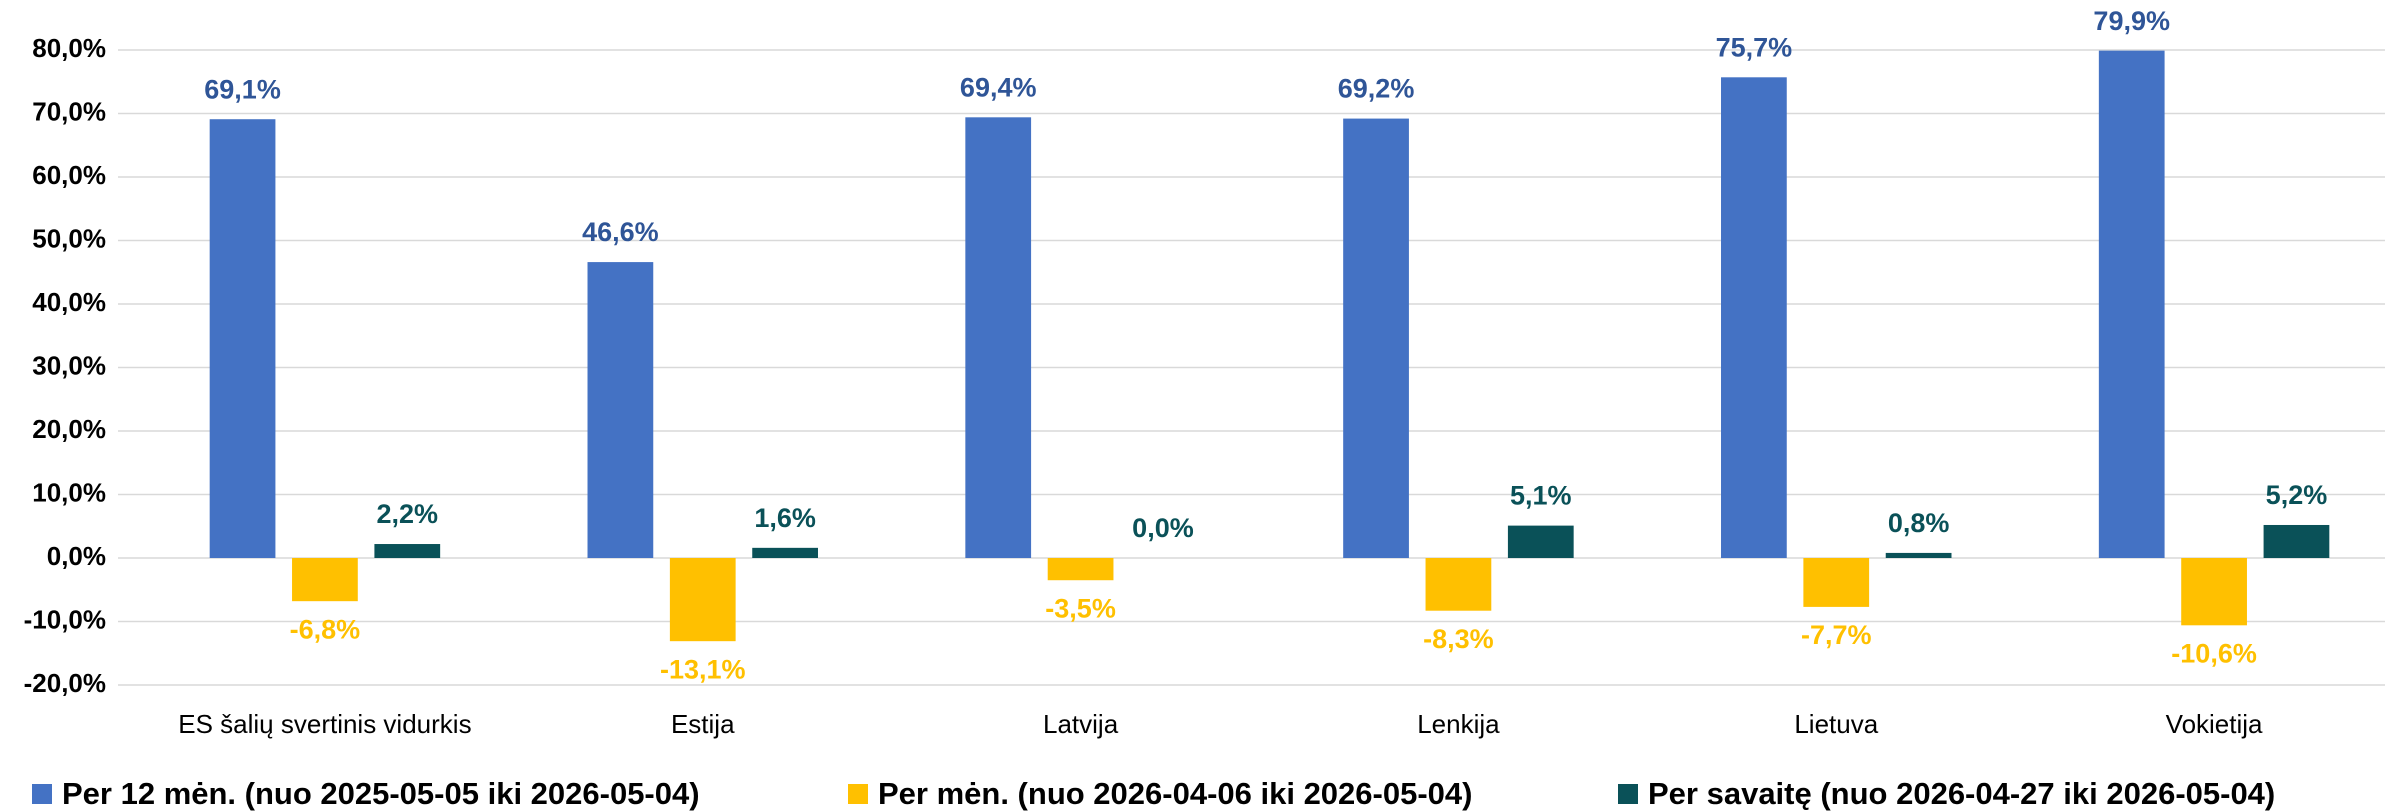 The image size is (2397, 812). I want to click on y-tick-label: 30,0%, so click(69, 365).